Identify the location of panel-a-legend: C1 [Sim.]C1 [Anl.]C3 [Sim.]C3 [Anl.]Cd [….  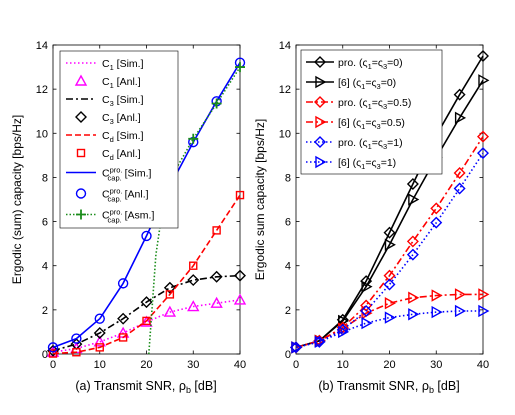
(119, 139).